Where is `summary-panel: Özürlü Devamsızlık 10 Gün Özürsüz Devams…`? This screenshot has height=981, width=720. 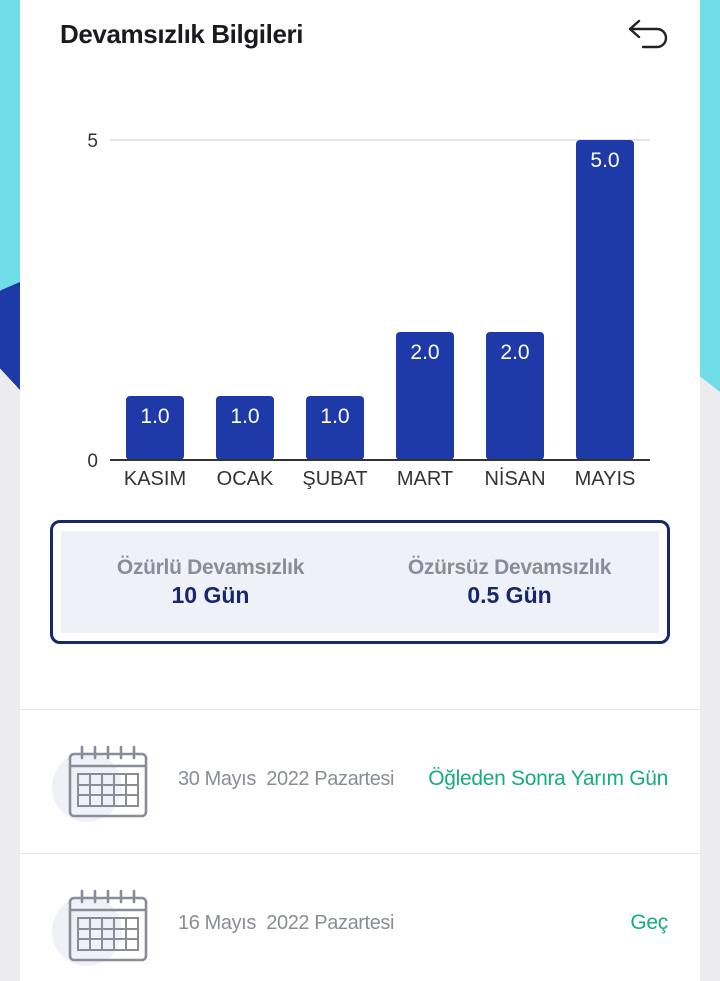 summary-panel: Özürlü Devamsızlık 10 Gün Özürsüz Devams… is located at coordinates (360, 582).